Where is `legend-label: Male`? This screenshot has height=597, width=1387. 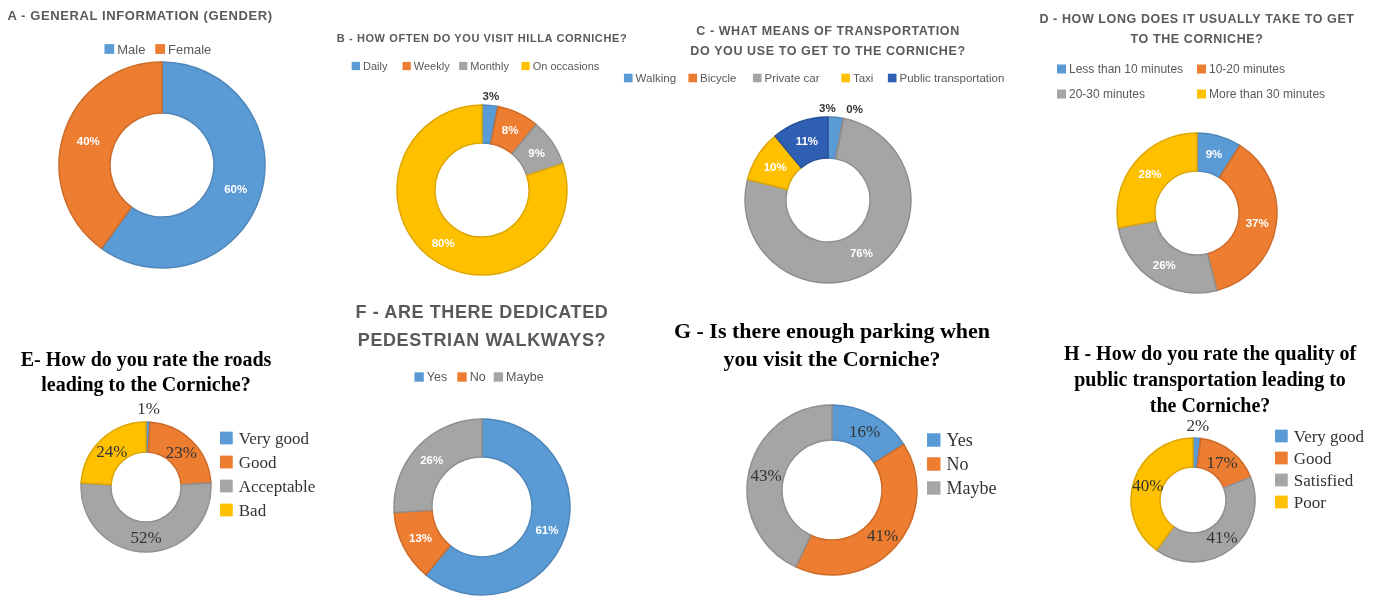 legend-label: Male is located at coordinates (131, 49).